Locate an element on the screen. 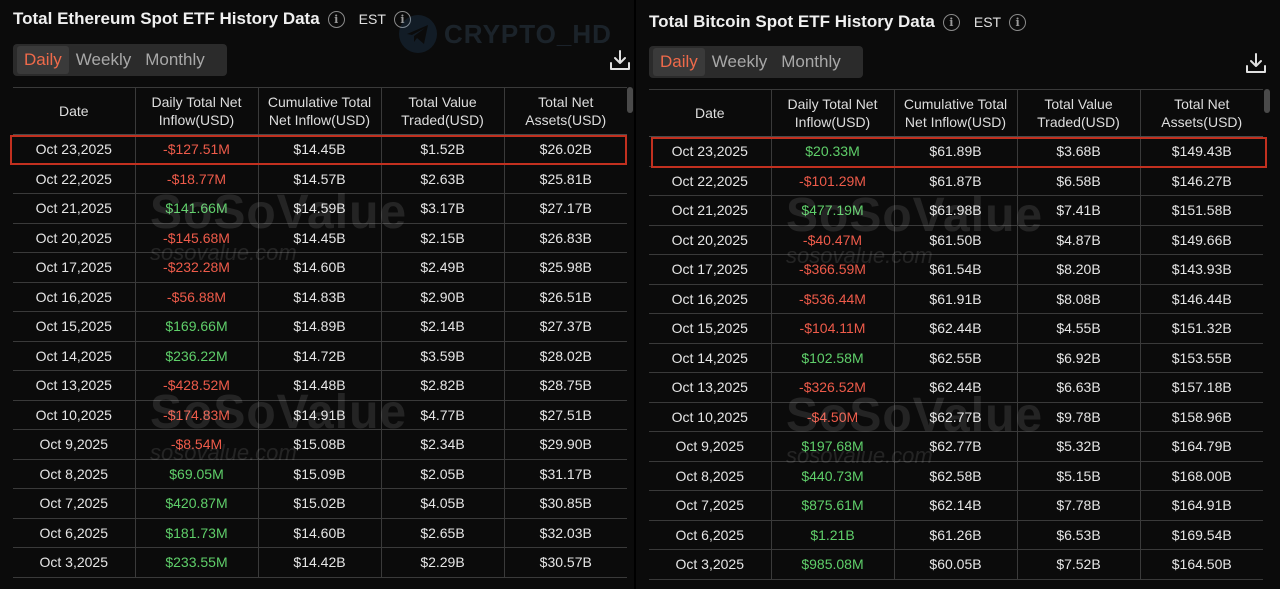  eth-date-cell: Oct 13,2025 is located at coordinates (74, 385).